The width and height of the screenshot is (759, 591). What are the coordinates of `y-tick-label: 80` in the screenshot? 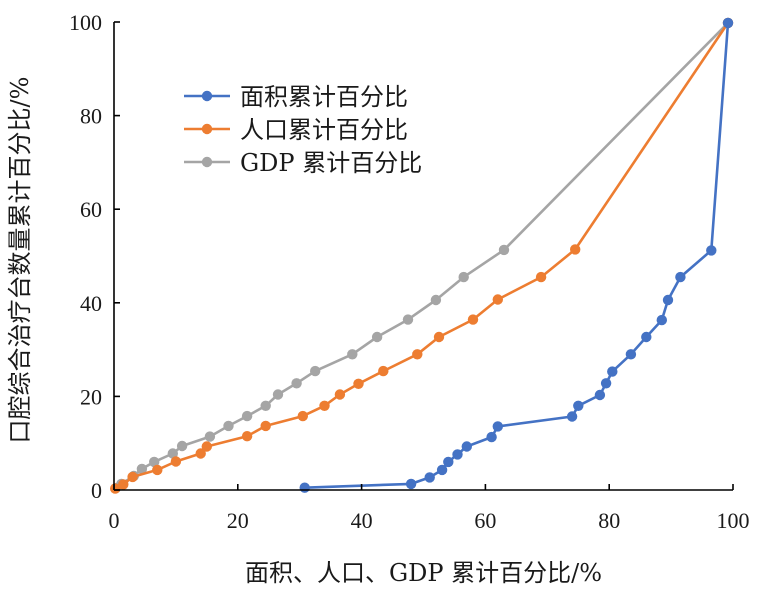 It's located at (91, 116).